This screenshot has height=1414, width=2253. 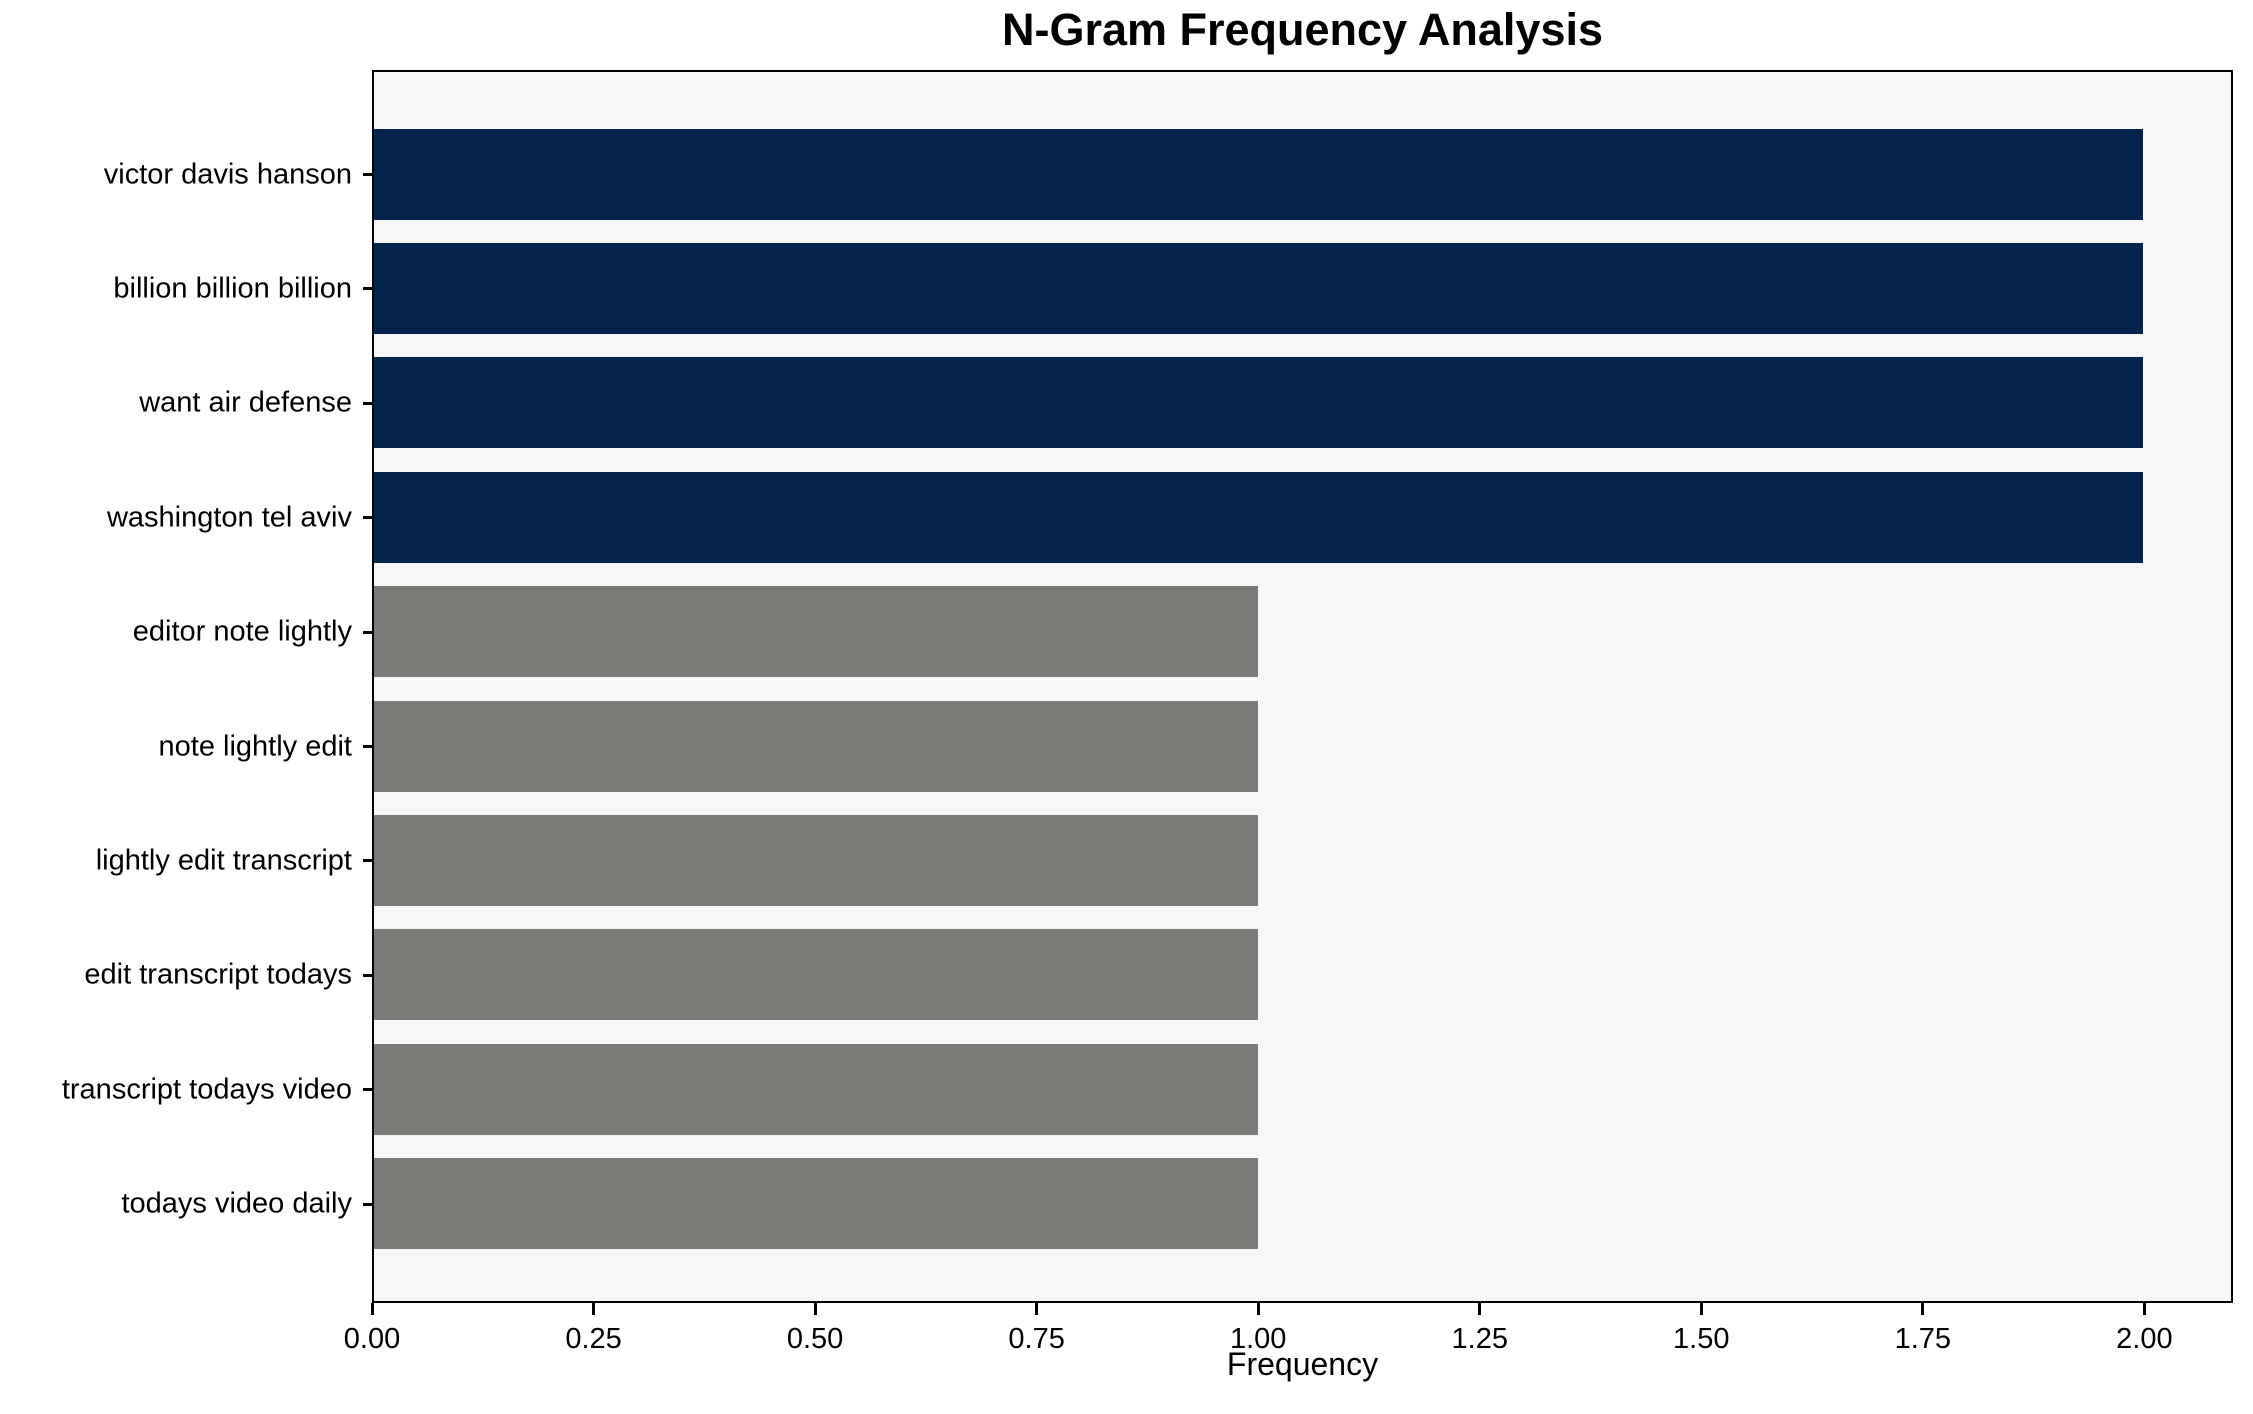 What do you see at coordinates (1258, 517) in the screenshot?
I see `bar-washington-tel-aviv` at bounding box center [1258, 517].